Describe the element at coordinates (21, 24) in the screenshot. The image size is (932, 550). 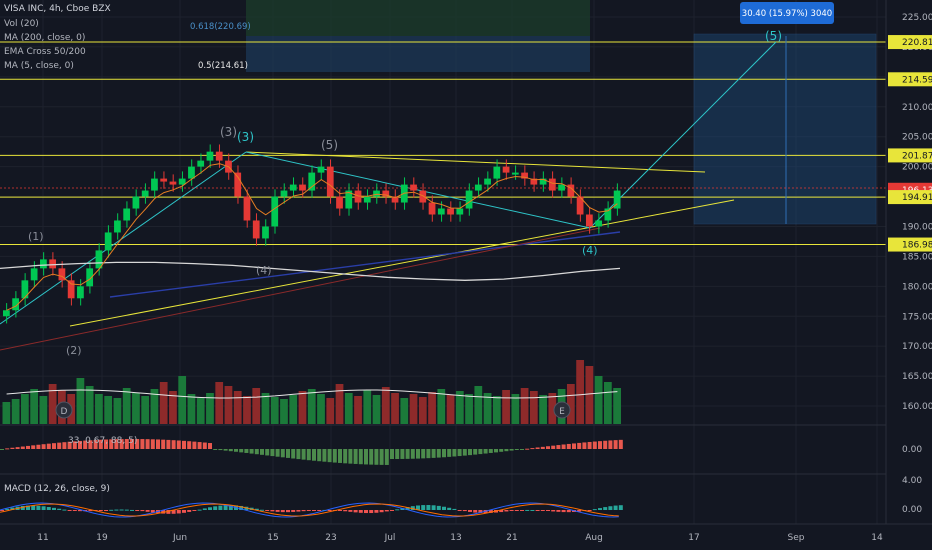
I see `legend-vol: Vol (20)` at that location.